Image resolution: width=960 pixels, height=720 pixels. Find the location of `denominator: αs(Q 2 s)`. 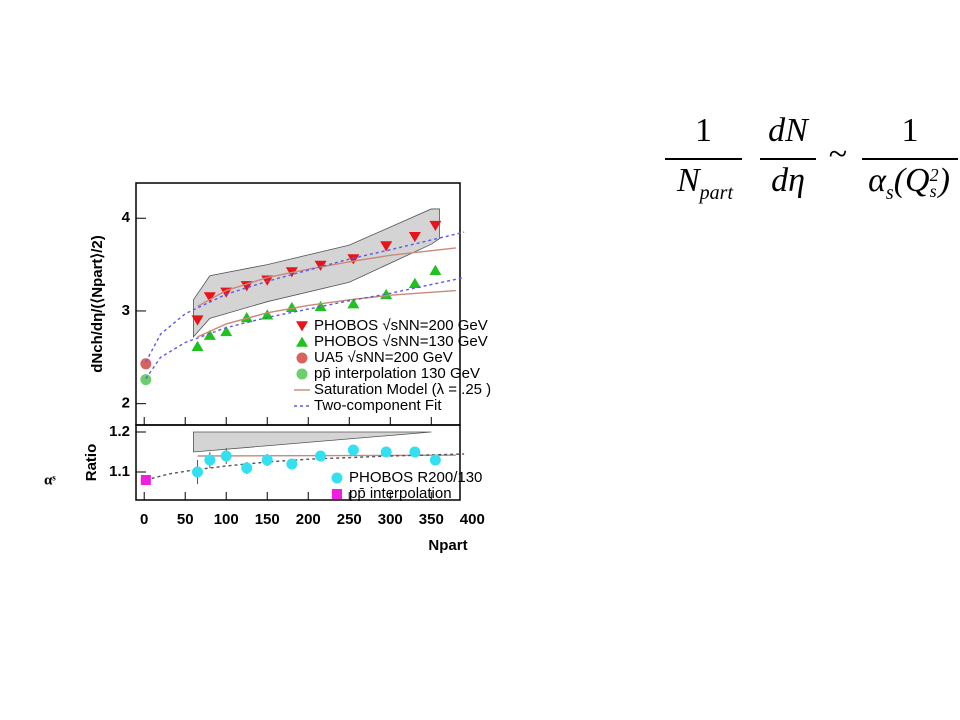

denominator: αs(Q 2 s) is located at coordinates (909, 183).